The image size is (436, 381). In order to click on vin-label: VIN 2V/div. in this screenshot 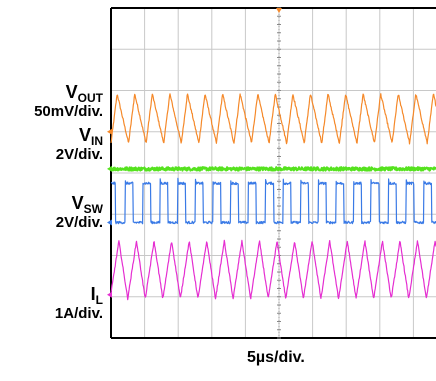, I will do `click(79, 144)`.